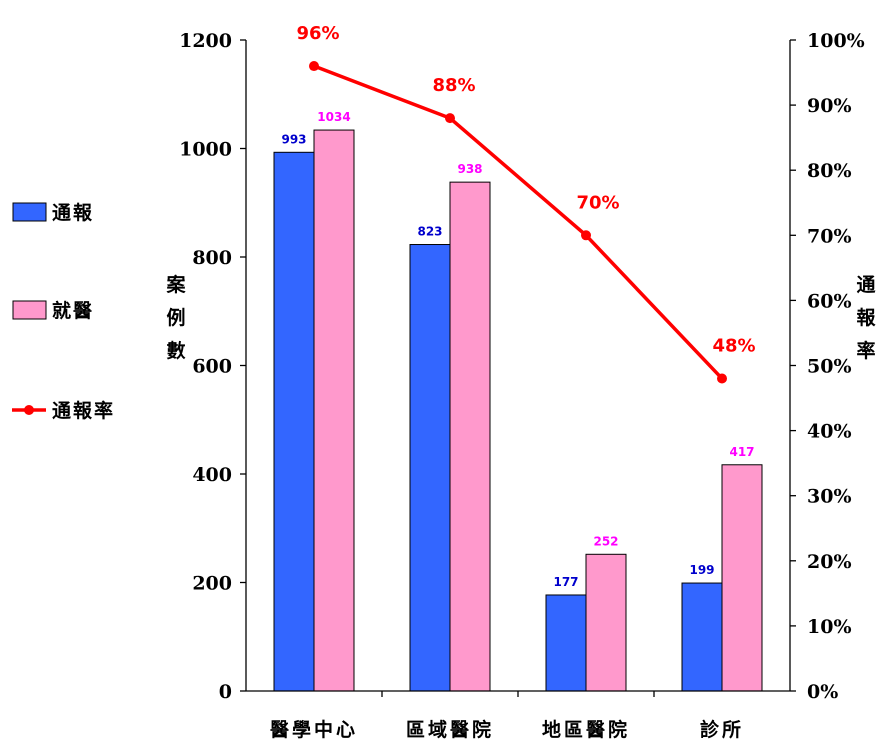  What do you see at coordinates (429, 232) in the screenshot?
I see `bar-value-label: 823` at bounding box center [429, 232].